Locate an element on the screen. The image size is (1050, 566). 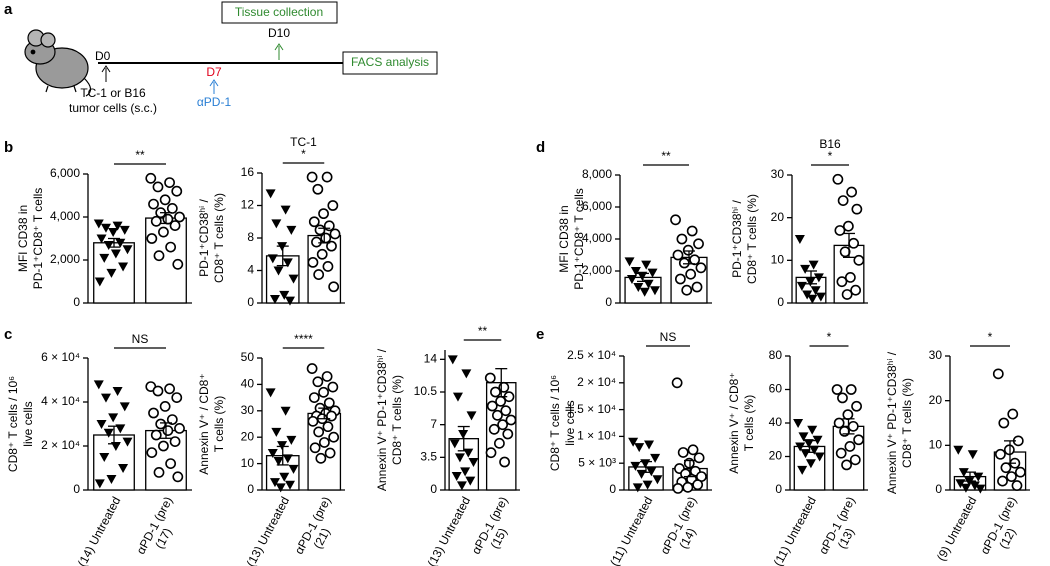
y-axis-label: MFI CD38 in is located at coordinates (564, 238).